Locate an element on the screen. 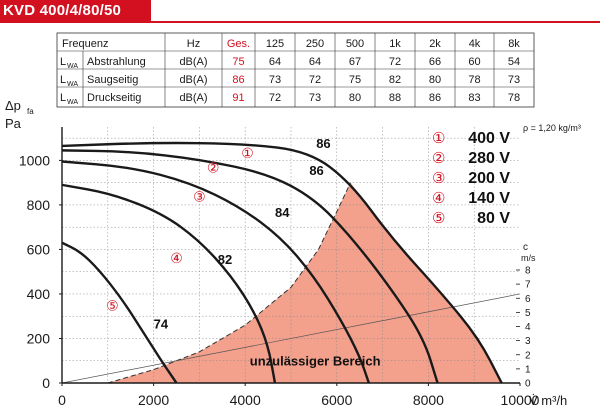  header-band: KVD 400/4/80/50 is located at coordinates (75, 11).